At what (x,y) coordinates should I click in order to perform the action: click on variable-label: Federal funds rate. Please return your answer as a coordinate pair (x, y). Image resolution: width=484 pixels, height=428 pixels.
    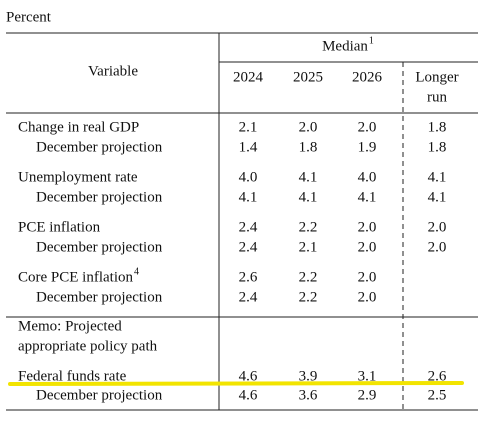
    Looking at the image, I should click on (72, 376).